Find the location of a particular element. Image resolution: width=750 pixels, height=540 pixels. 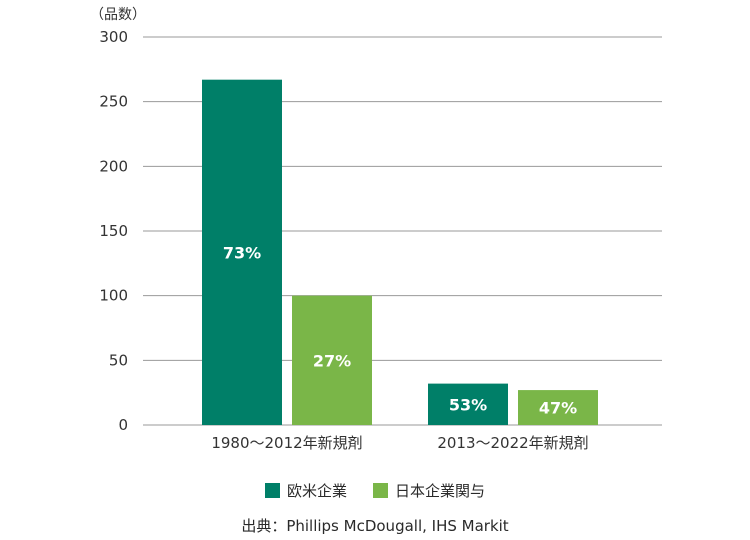

bar-label-1-1: 47% is located at coordinates (558, 408).